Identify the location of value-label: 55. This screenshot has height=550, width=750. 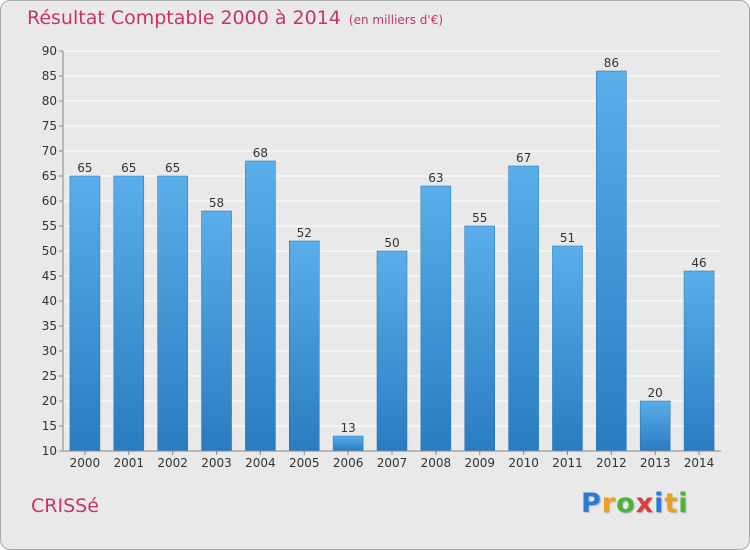
(479, 218).